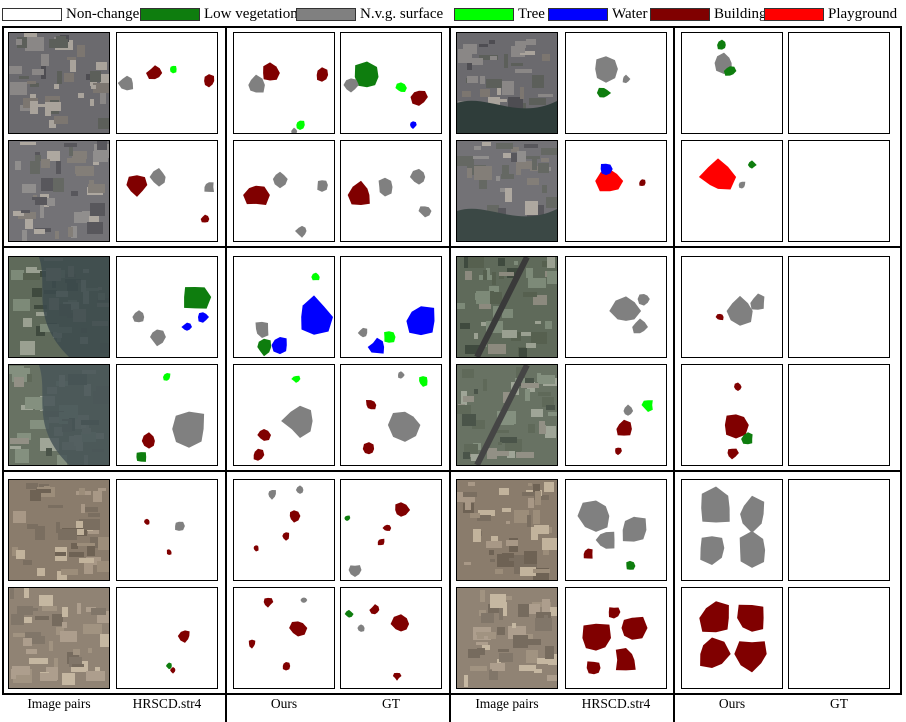 This screenshot has width=906, height=722. I want to click on legend-label: Water, so click(630, 13).